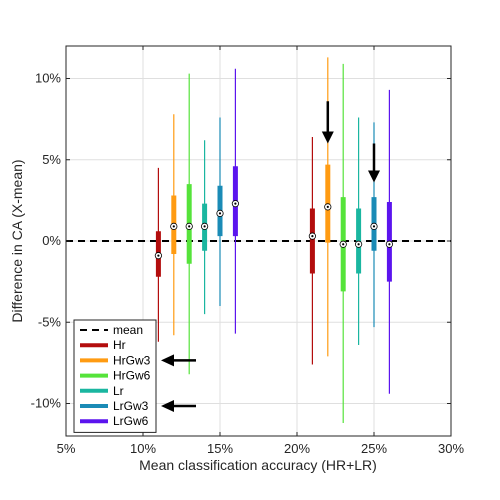 This screenshot has height=500, width=500. What do you see at coordinates (46, 403) in the screenshot?
I see `y-tick-label: -10%` at bounding box center [46, 403].